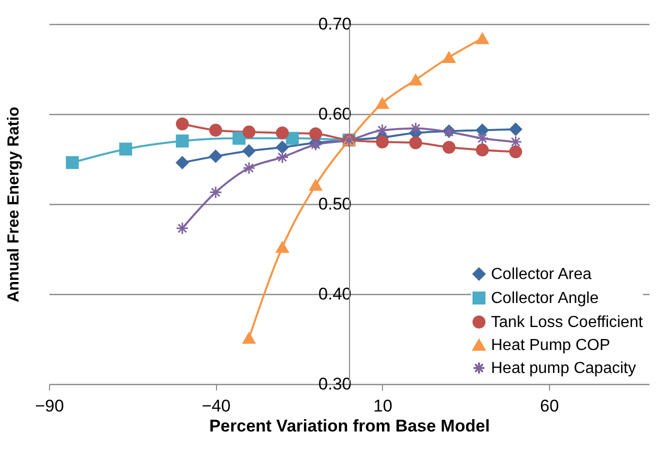 This screenshot has width=662, height=451. What do you see at coordinates (541, 274) in the screenshot?
I see `legend-label: Collector Area` at bounding box center [541, 274].